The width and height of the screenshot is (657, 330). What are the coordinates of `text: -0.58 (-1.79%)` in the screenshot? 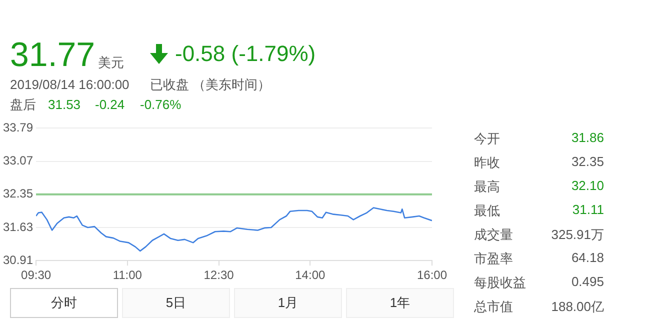 It's located at (245, 53).